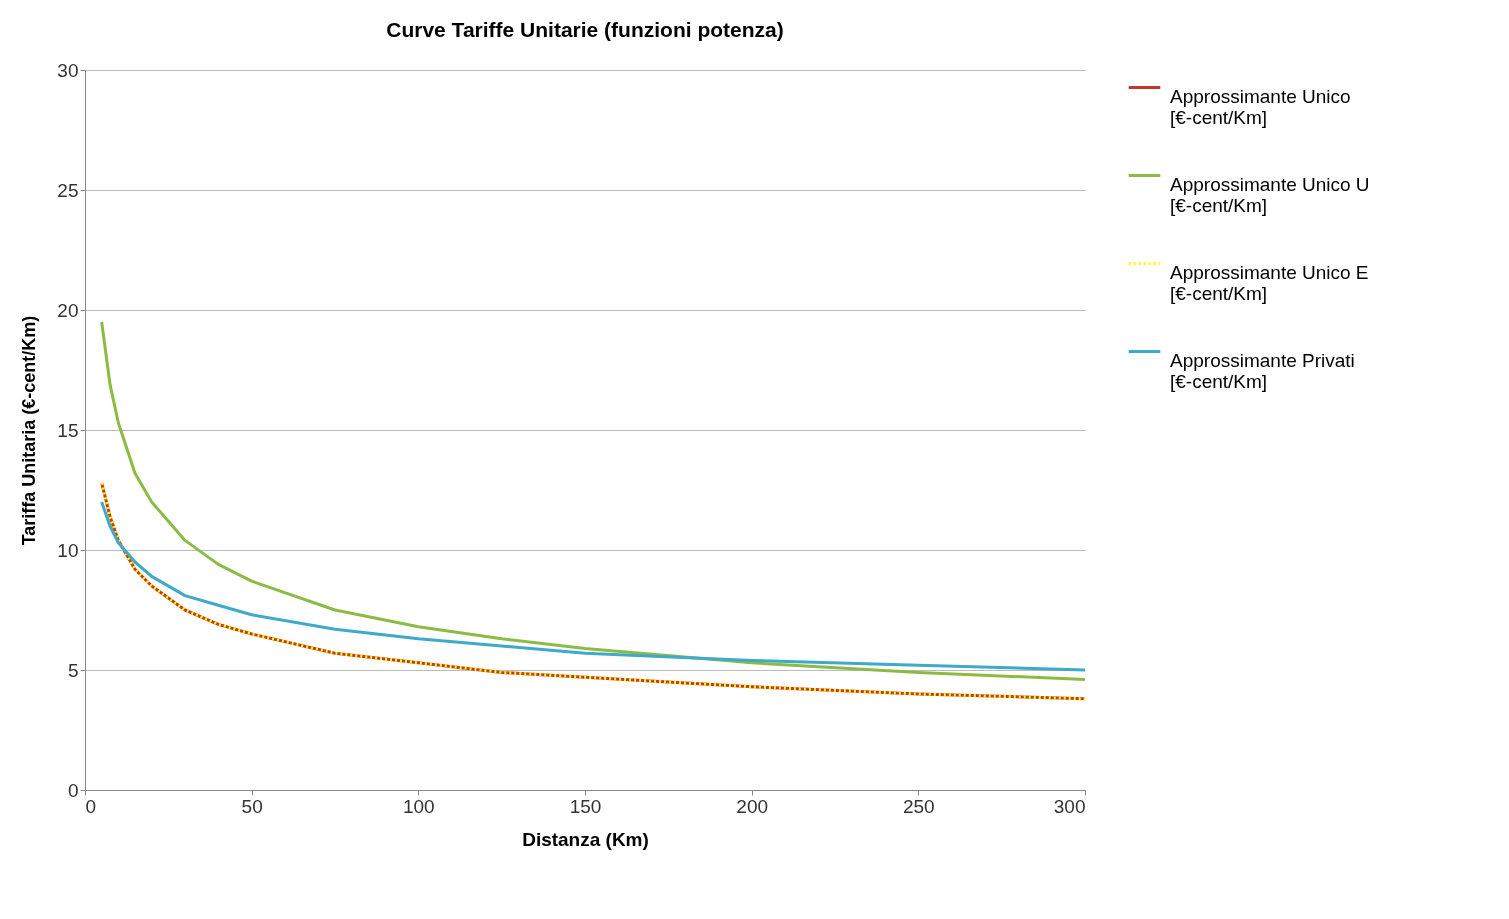  I want to click on y-tick-label: 10, so click(68, 550).